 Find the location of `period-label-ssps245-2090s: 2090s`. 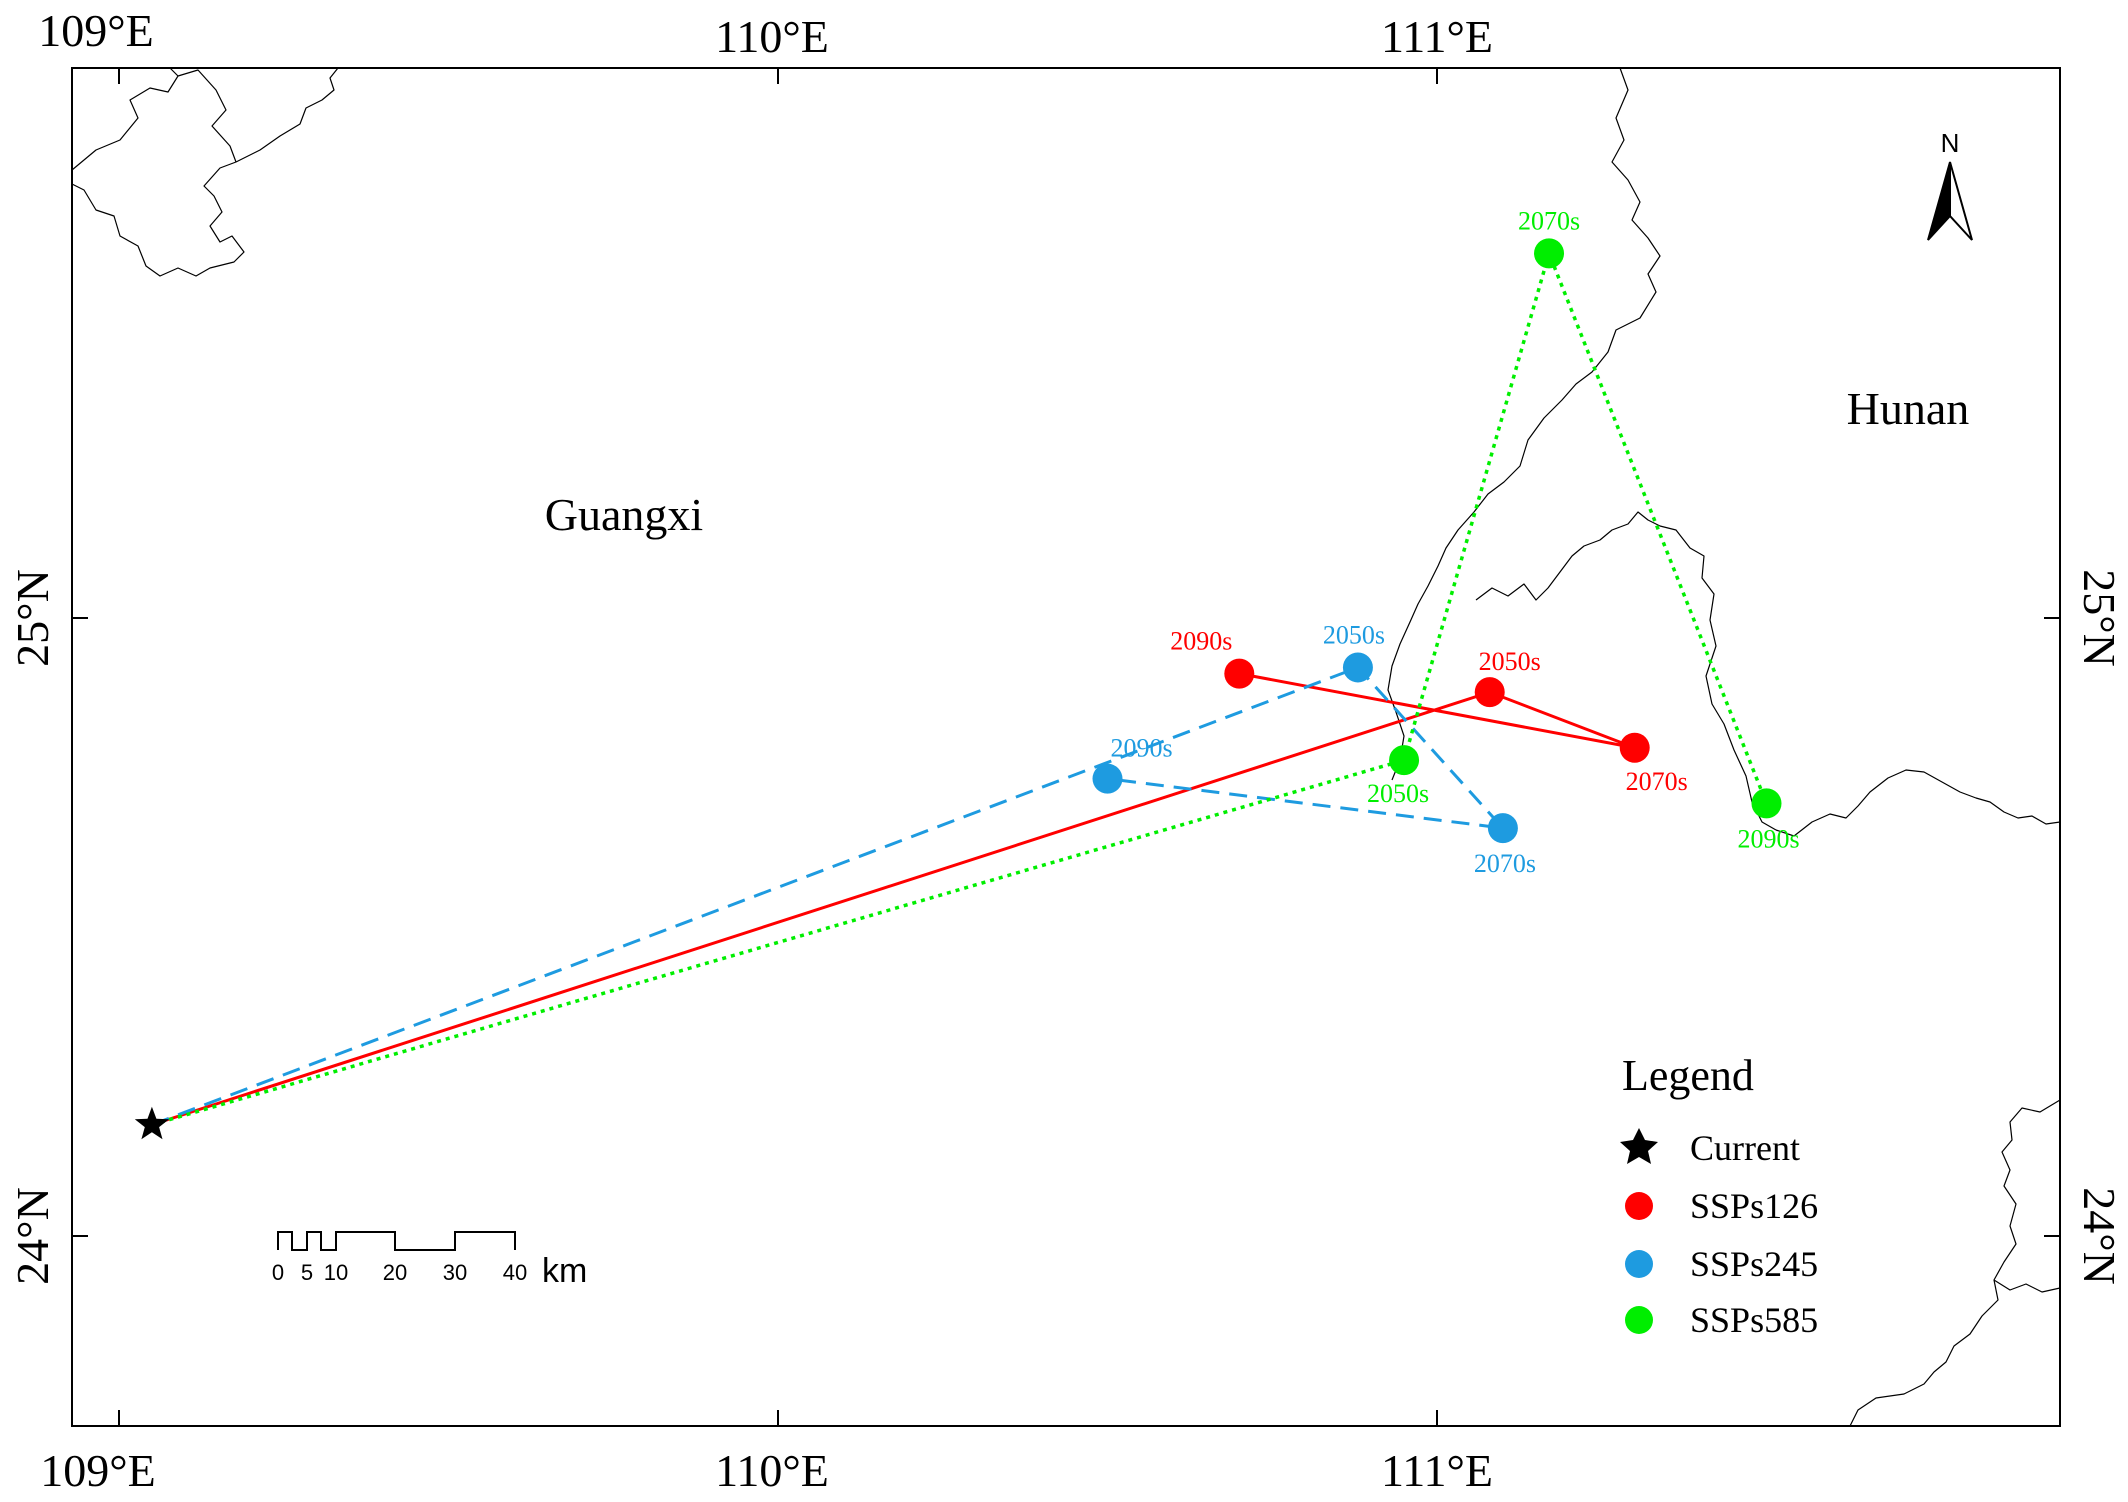

period-label-ssps245-2090s: 2090s is located at coordinates (1141, 748).